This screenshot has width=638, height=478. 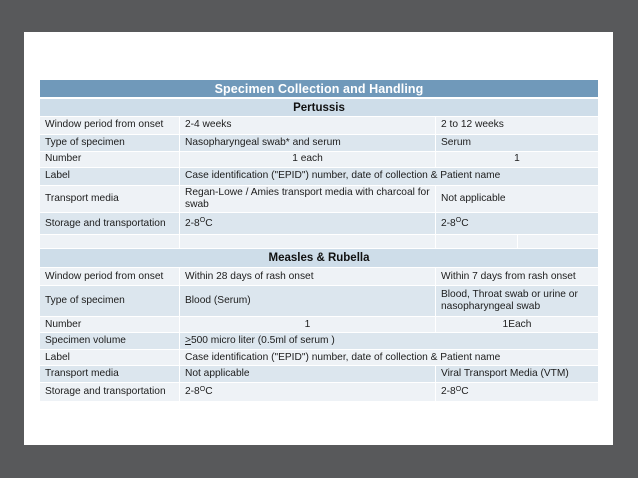 I want to click on value-cell: Blood (Serum), so click(x=307, y=301).